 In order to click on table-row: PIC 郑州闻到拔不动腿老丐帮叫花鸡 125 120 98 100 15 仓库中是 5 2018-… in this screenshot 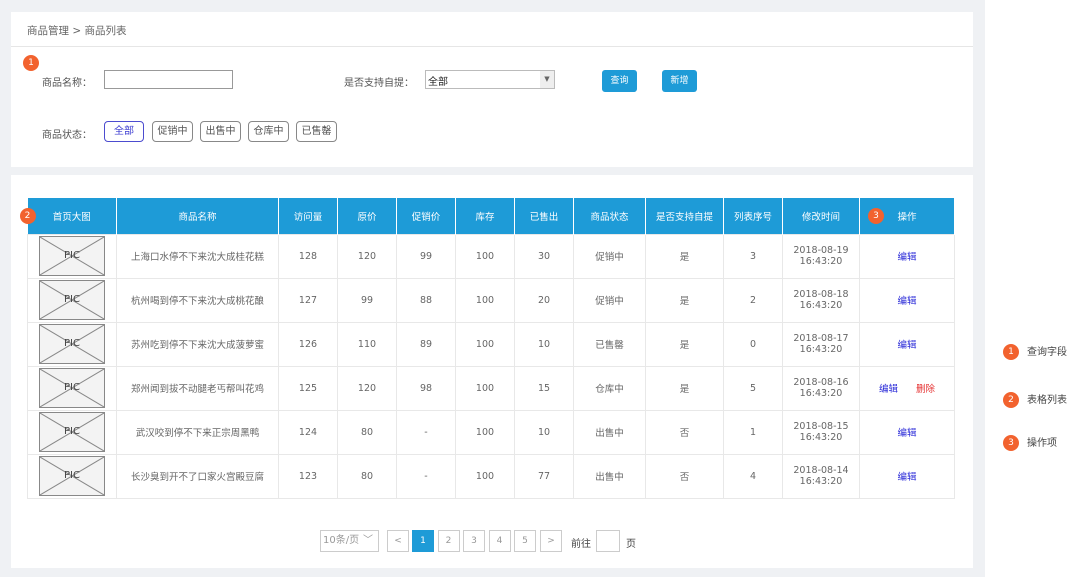, I will do `click(491, 388)`.